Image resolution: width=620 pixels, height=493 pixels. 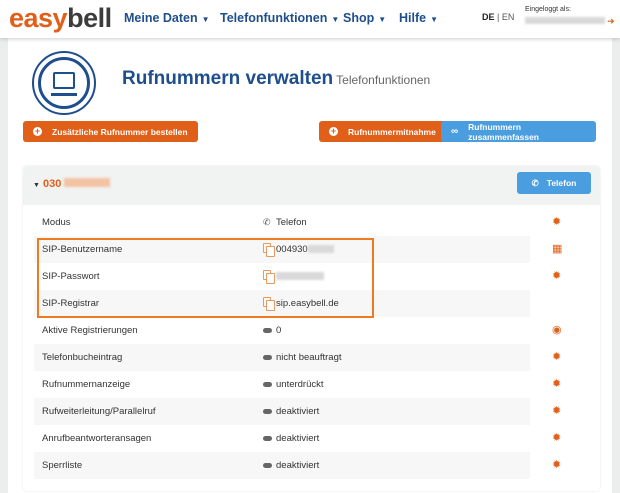 I want to click on lang-en: EN, so click(x=508, y=17).